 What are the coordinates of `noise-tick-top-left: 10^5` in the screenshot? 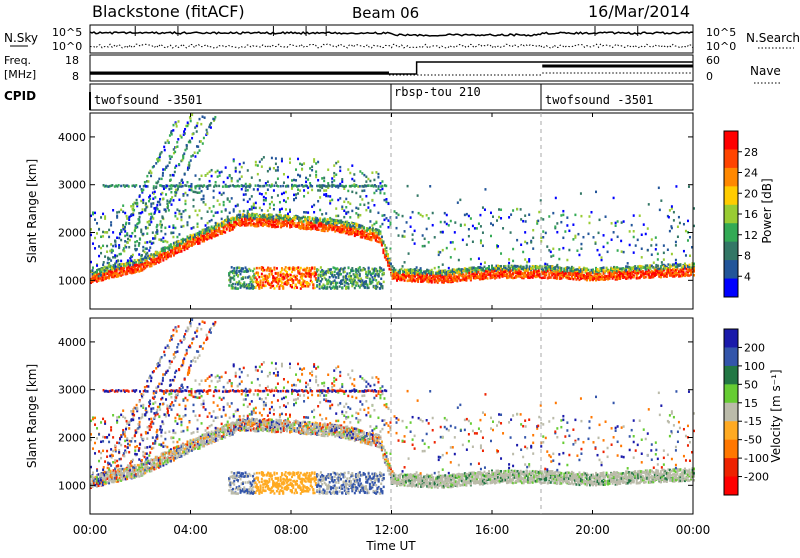 It's located at (67, 32).